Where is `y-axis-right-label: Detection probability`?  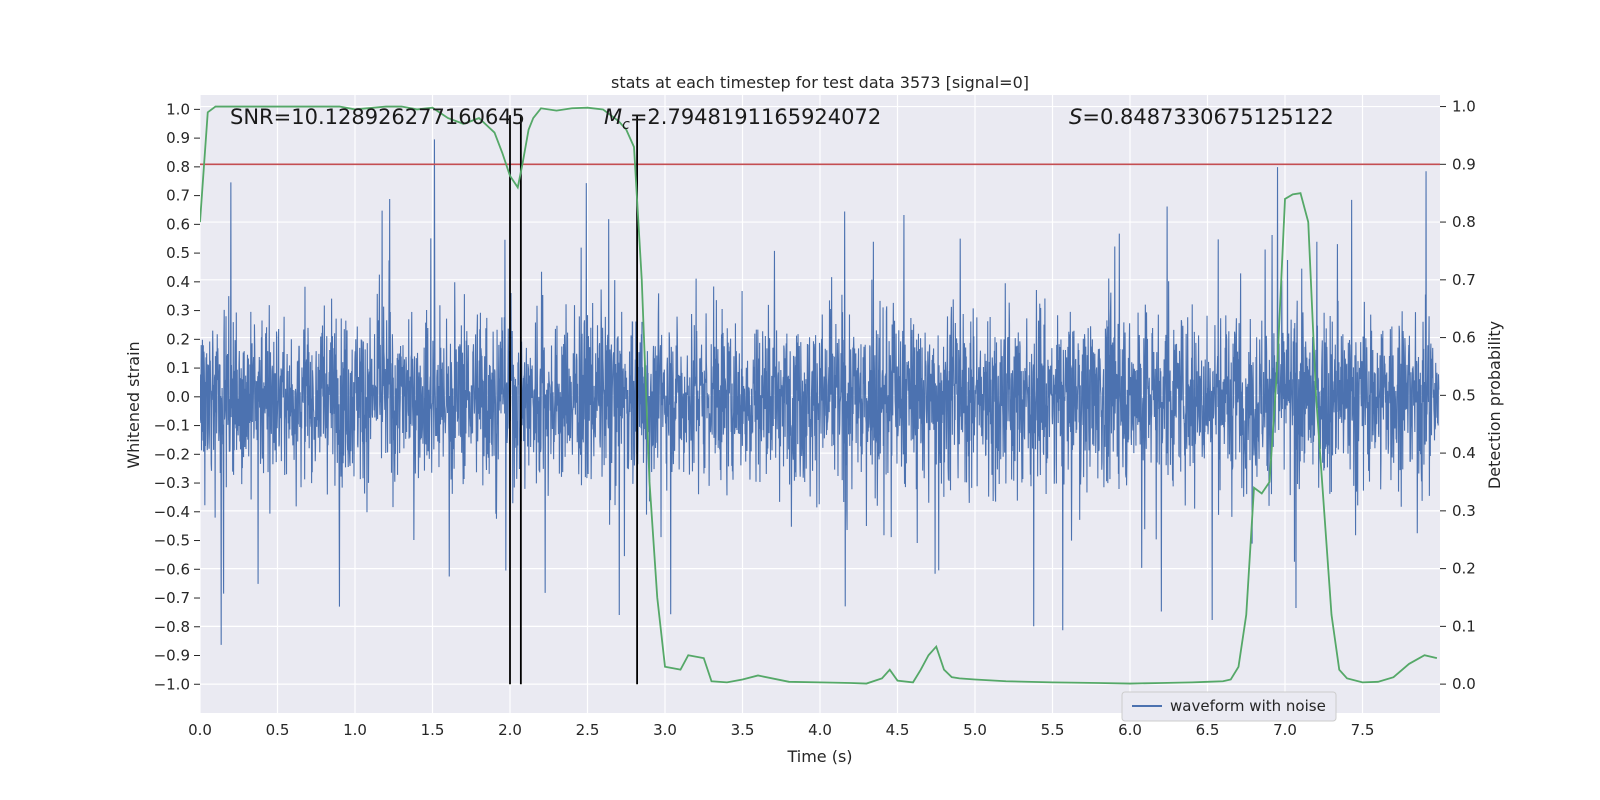
y-axis-right-label: Detection probability is located at coordinates (1494, 405).